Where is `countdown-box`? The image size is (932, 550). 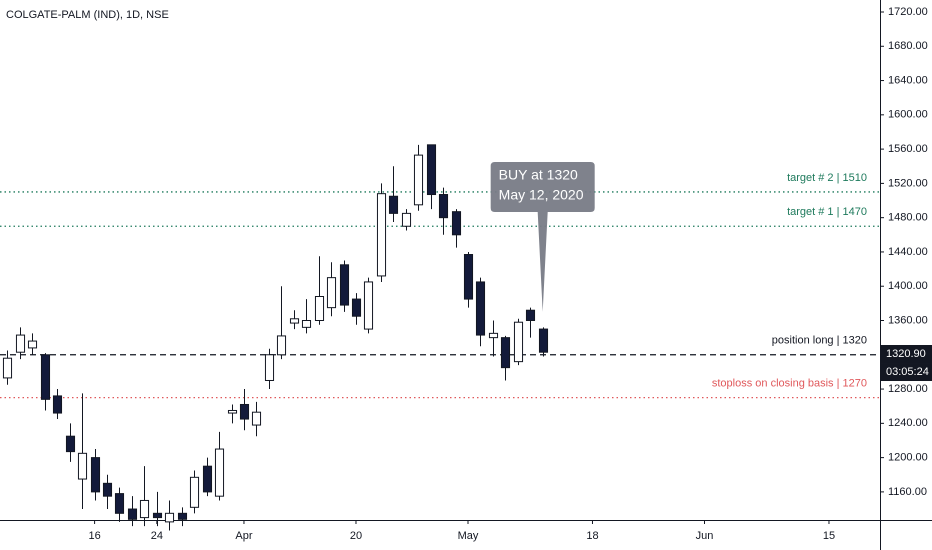
countdown-box is located at coordinates (906, 372).